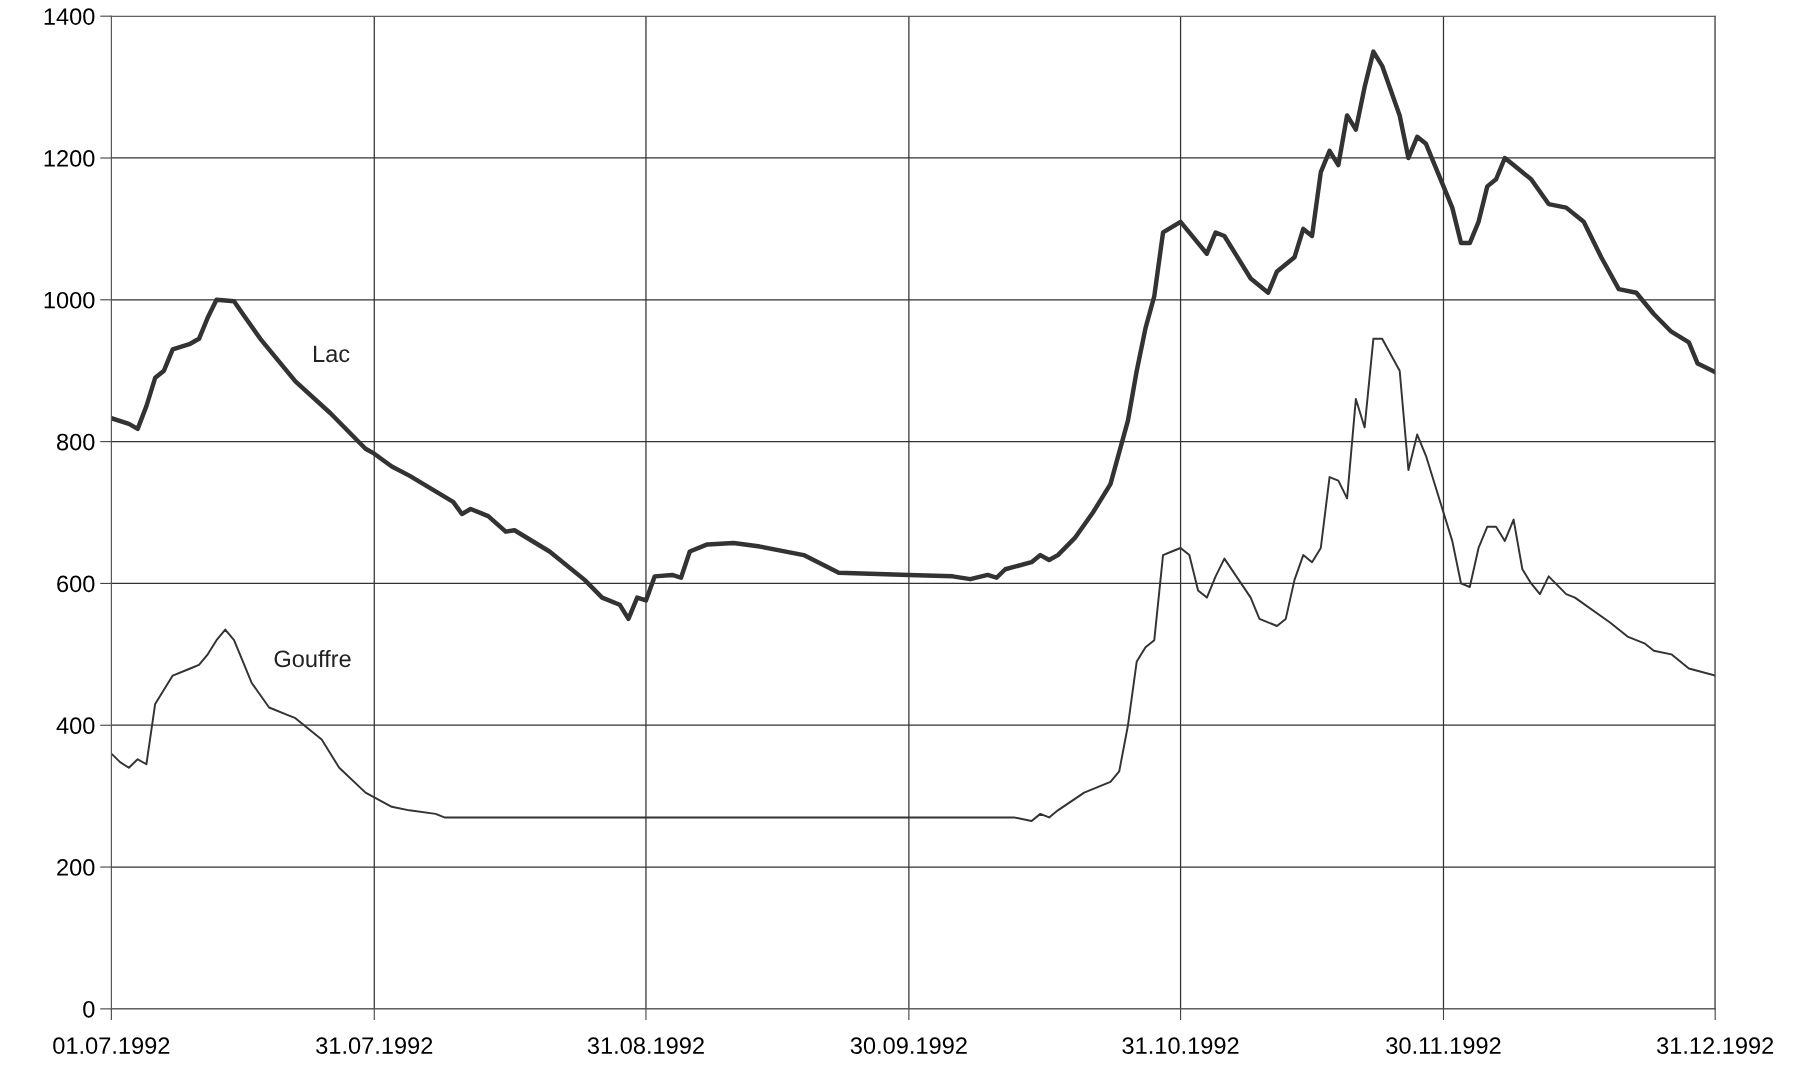  What do you see at coordinates (76, 442) in the screenshot?
I see `y-tick-label: 800` at bounding box center [76, 442].